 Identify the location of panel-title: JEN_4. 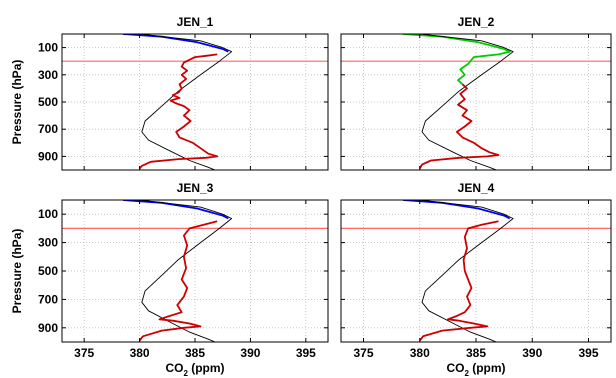
(476, 188).